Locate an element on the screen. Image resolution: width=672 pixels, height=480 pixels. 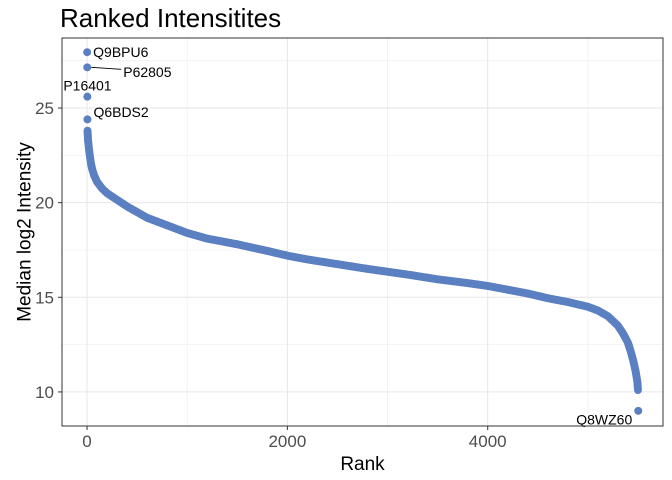
annotation-leader-line is located at coordinates (106, 68).